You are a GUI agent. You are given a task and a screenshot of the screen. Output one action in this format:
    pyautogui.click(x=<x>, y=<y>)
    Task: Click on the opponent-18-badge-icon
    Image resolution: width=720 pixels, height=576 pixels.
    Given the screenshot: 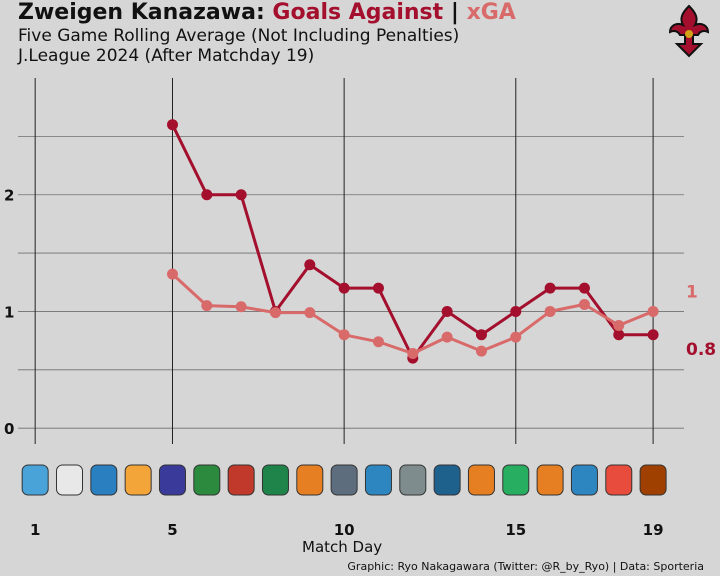 What is the action you would take?
    pyautogui.click(x=619, y=480)
    